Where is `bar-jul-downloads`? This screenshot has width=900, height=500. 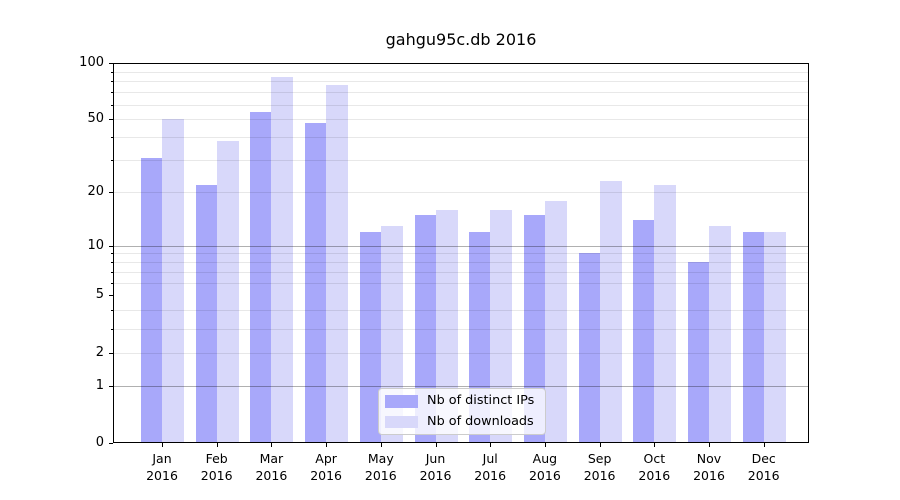 bar-jul-downloads is located at coordinates (501, 326).